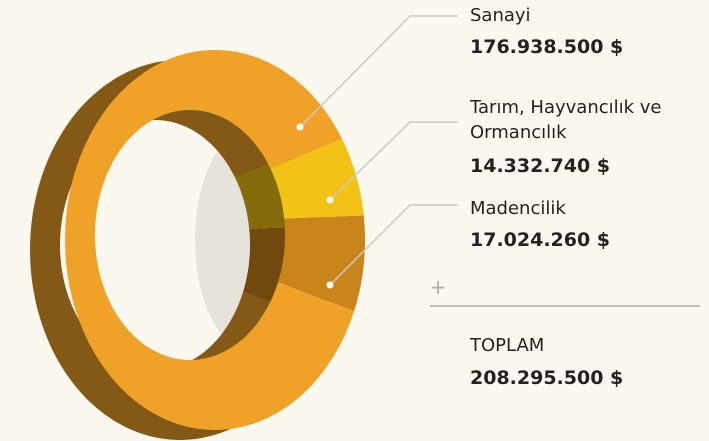 The width and height of the screenshot is (709, 441). I want to click on leaders, so click(378, 150).